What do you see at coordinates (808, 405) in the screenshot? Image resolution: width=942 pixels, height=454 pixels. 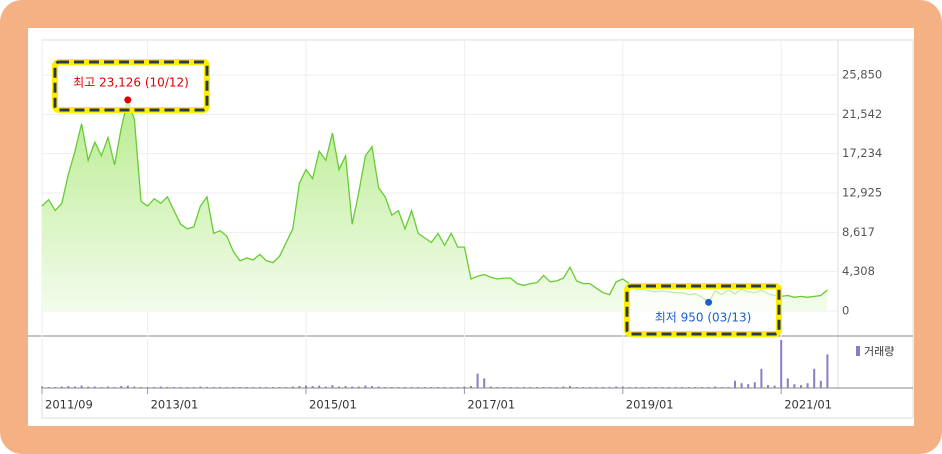 I see `x-tick-label: 2021/01` at bounding box center [808, 405].